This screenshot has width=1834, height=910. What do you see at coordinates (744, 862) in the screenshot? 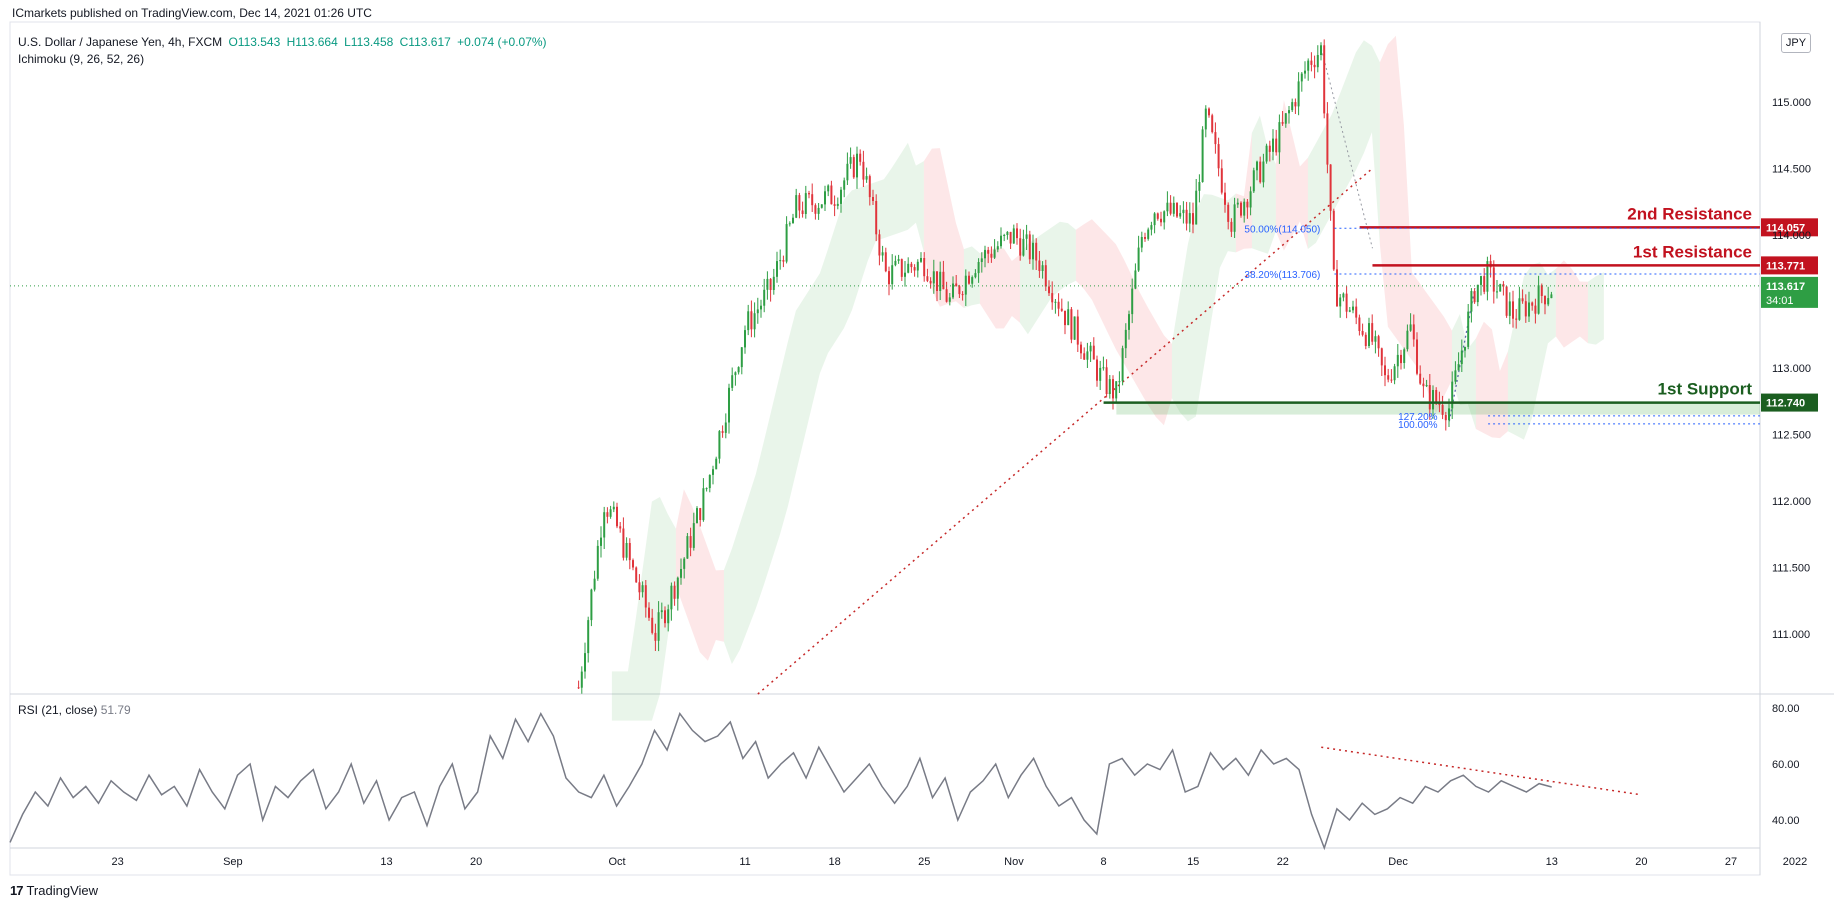
I see `time-tick-label: 11` at bounding box center [744, 862].